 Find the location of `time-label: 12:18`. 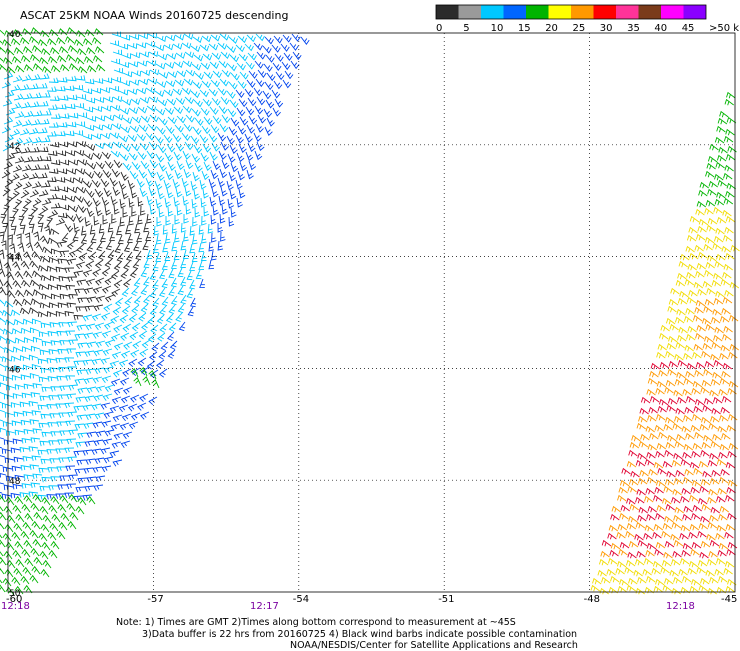

time-label: 12:18 is located at coordinates (680, 606).